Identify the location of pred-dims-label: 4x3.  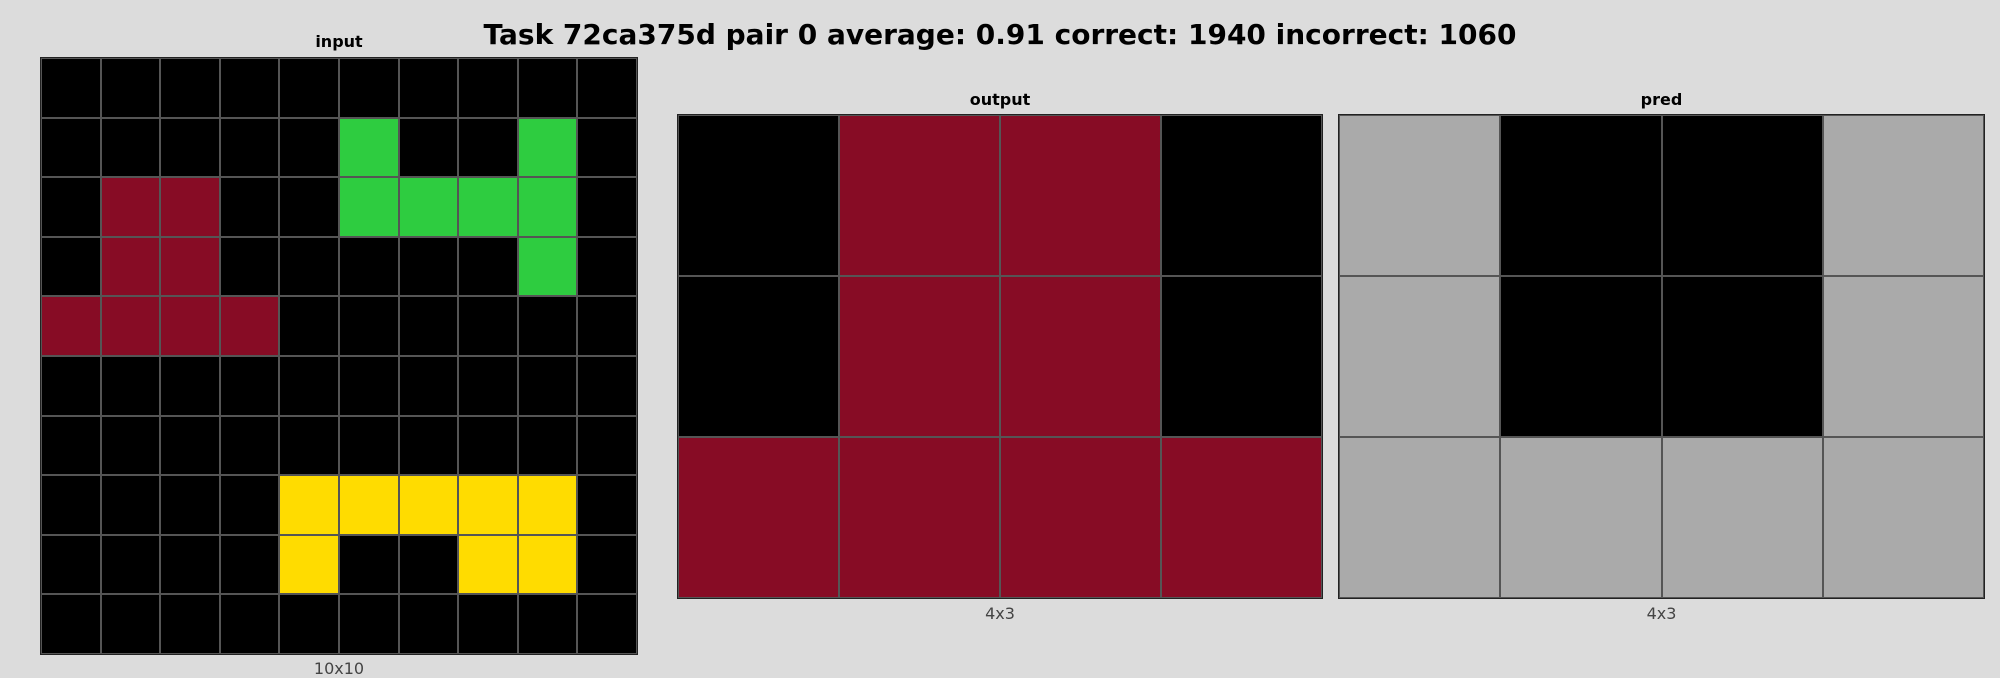
(1661, 613).